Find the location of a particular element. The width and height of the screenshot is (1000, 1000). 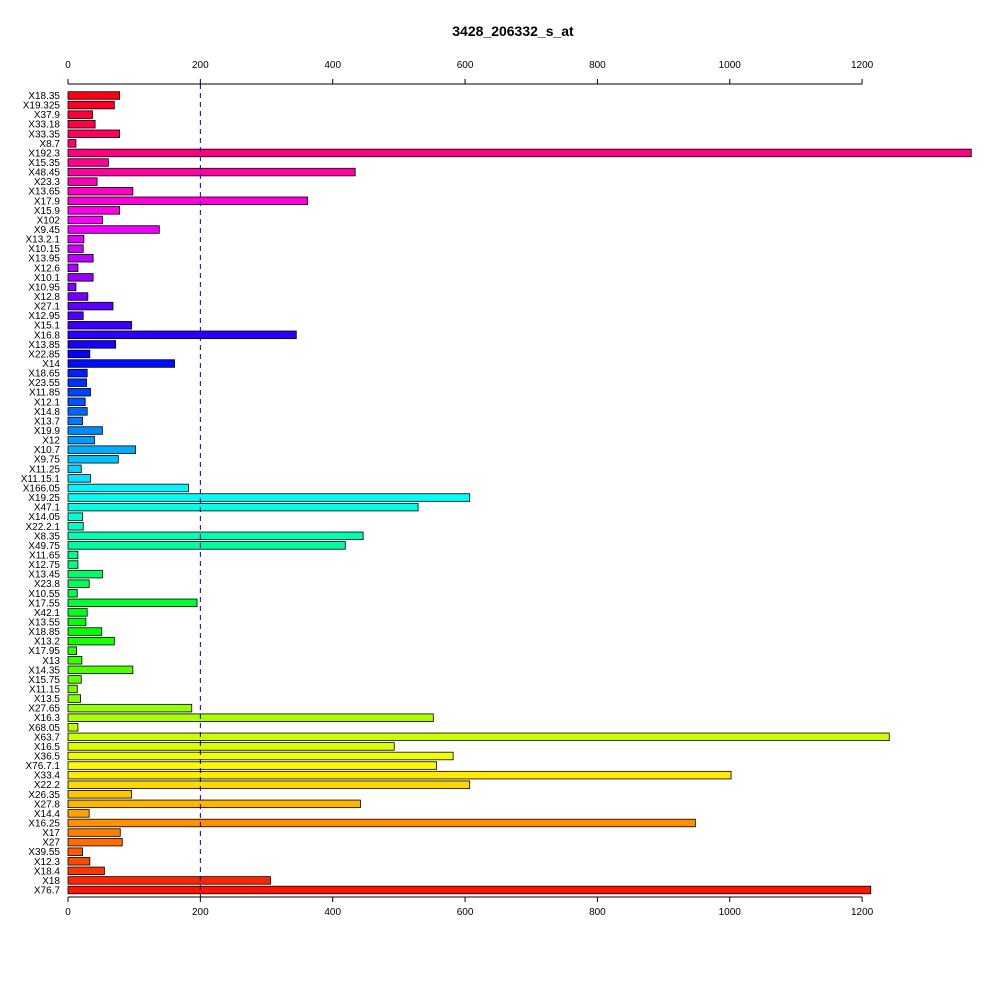

bar-X17.55 is located at coordinates (132, 603).